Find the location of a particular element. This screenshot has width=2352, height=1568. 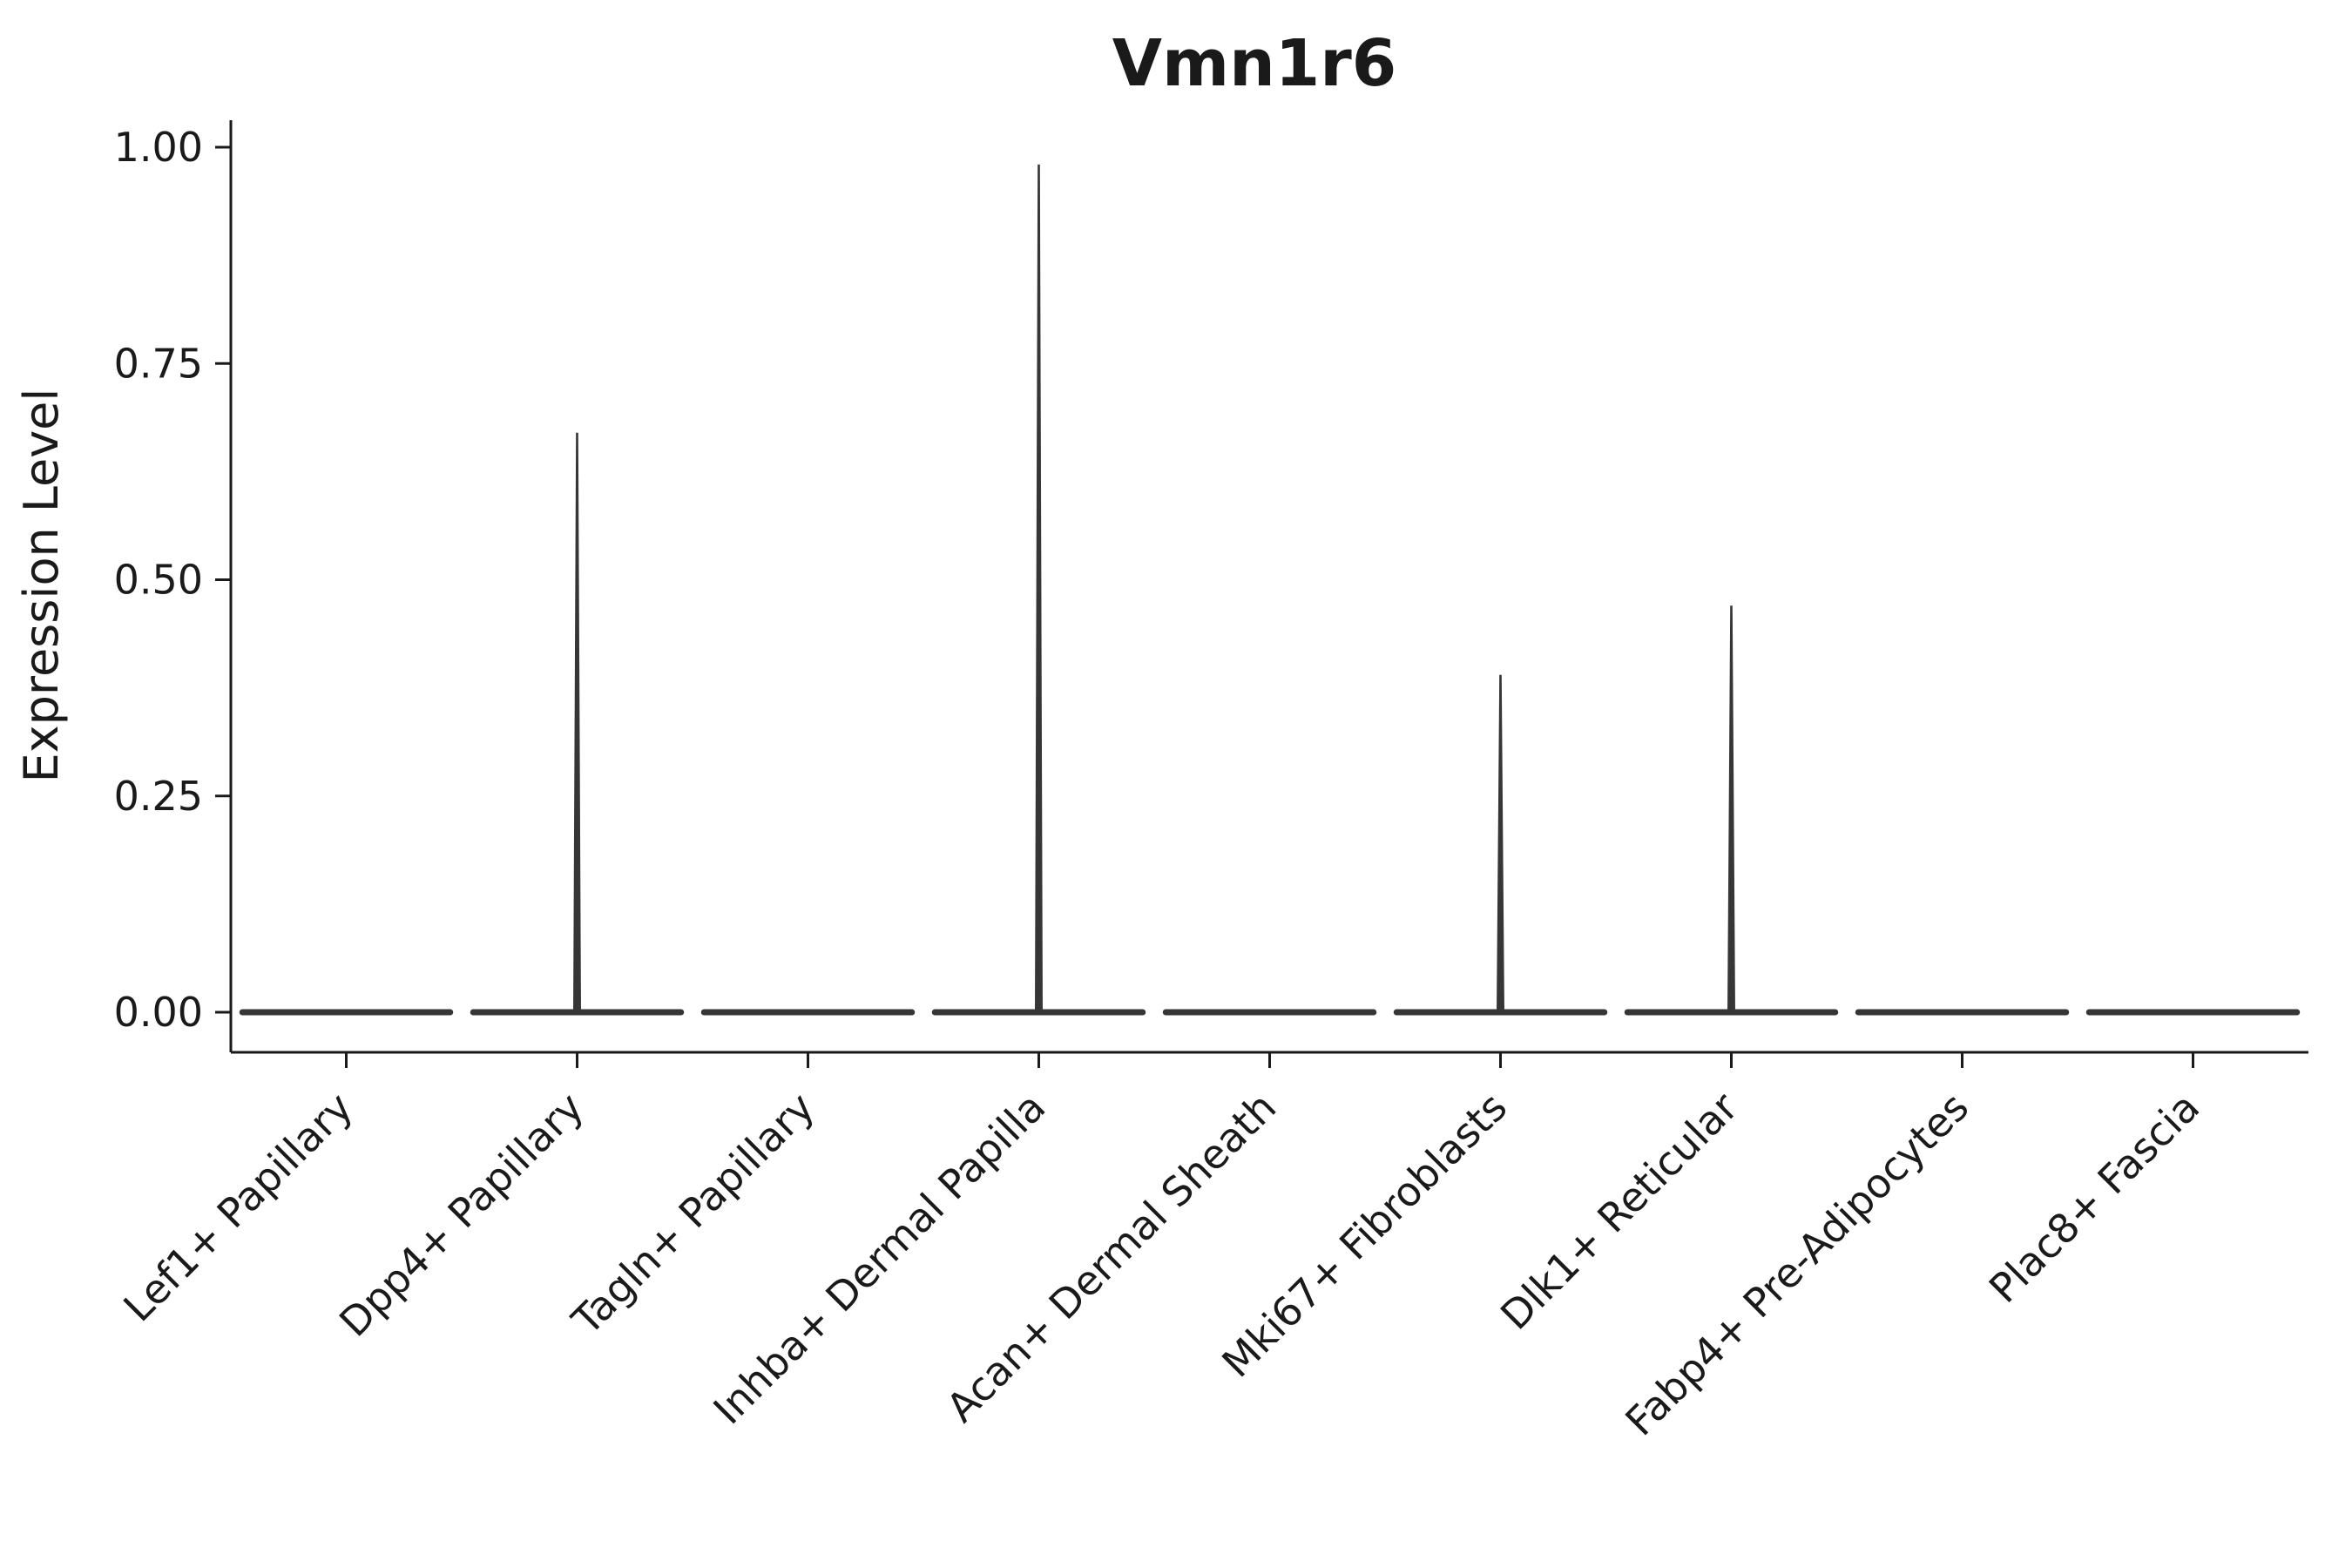

y-tick-label: 0.25 is located at coordinates (158, 796).